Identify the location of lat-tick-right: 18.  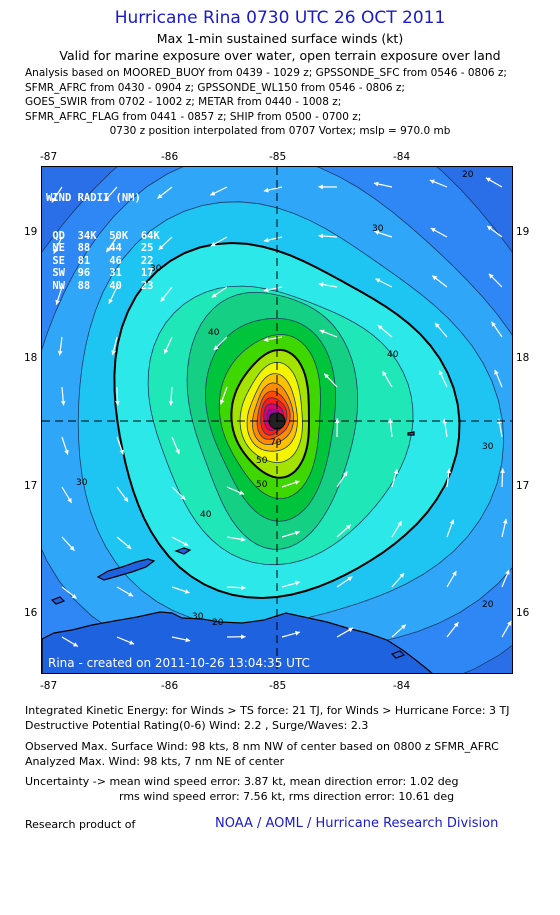
(523, 358).